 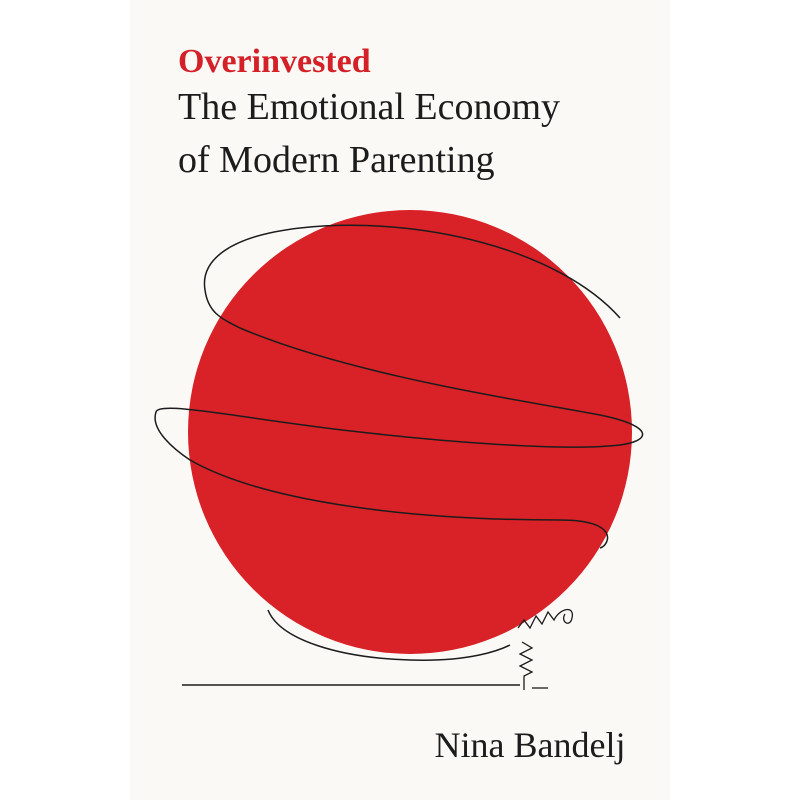 I want to click on title: Overinvested, so click(x=274, y=61).